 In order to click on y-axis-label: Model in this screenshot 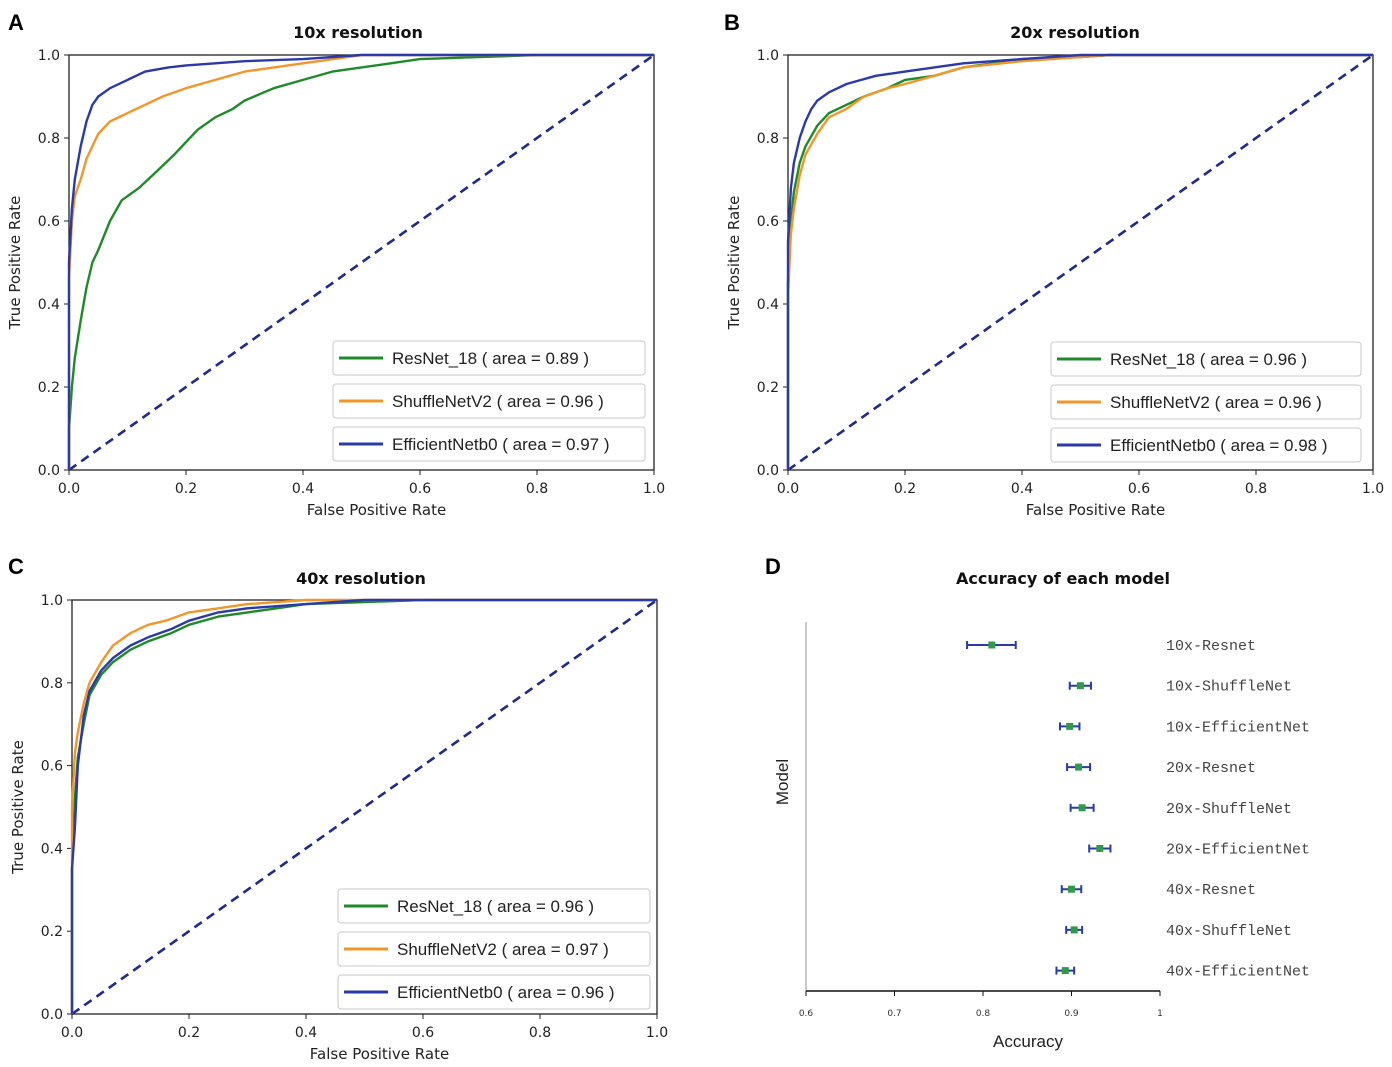, I will do `click(782, 782)`.